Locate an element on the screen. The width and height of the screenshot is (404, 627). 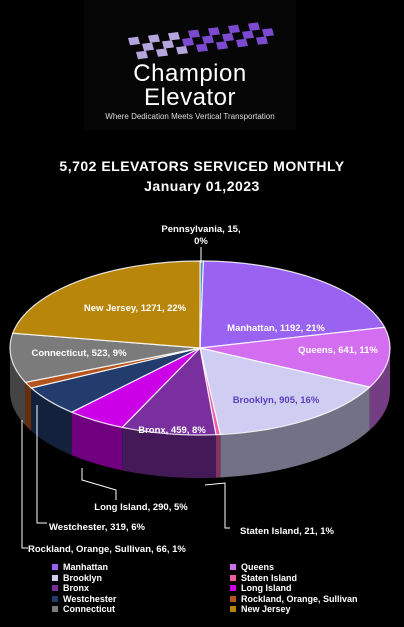
pie-side-staten-island is located at coordinates (218, 456).